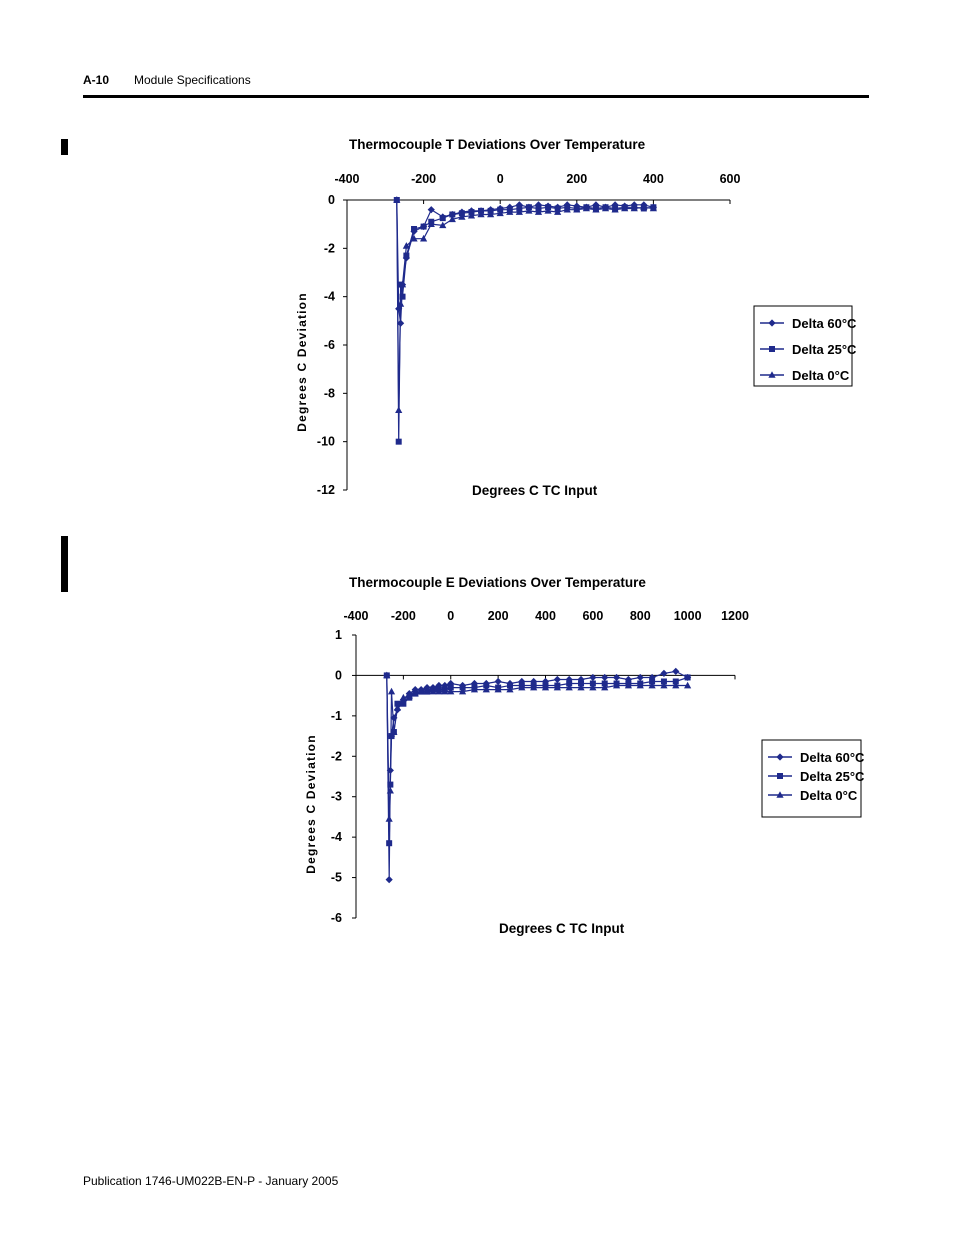 The height and width of the screenshot is (1235, 954). What do you see at coordinates (326, 490) in the screenshot?
I see `y-tick-label: -12` at bounding box center [326, 490].